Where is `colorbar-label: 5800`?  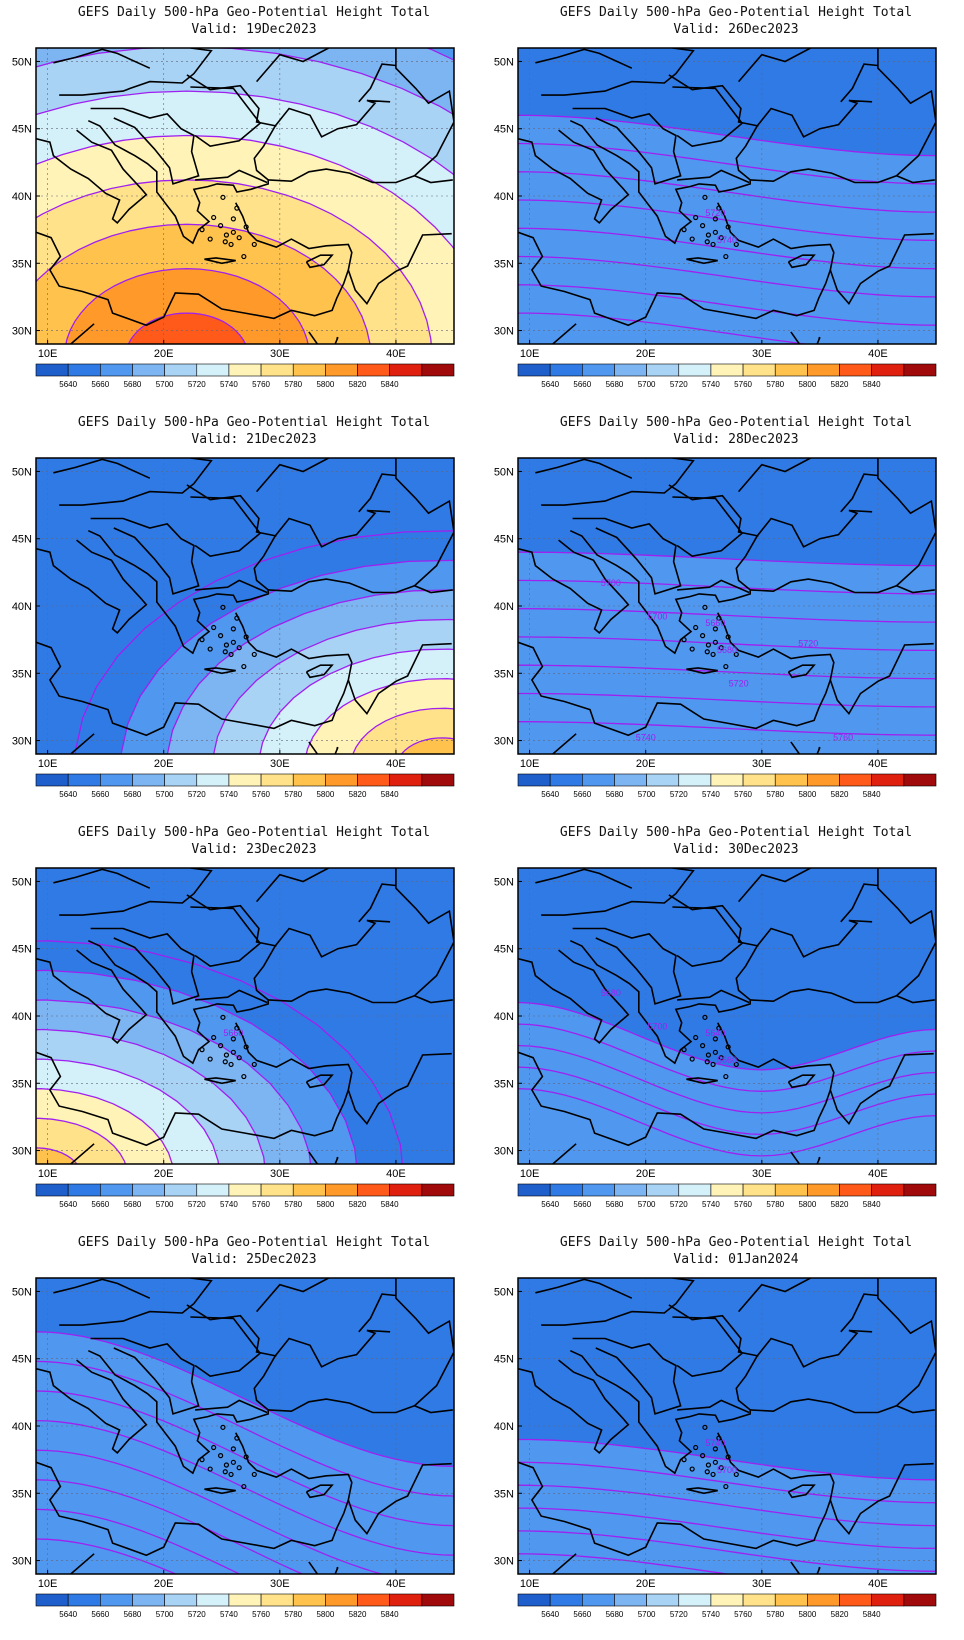 colorbar-label: 5800 is located at coordinates (325, 1614).